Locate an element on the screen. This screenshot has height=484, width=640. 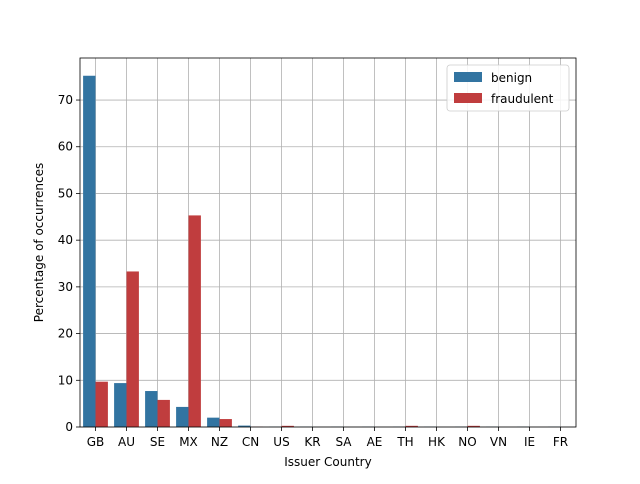
x-tick-label: IE is located at coordinates (529, 442).